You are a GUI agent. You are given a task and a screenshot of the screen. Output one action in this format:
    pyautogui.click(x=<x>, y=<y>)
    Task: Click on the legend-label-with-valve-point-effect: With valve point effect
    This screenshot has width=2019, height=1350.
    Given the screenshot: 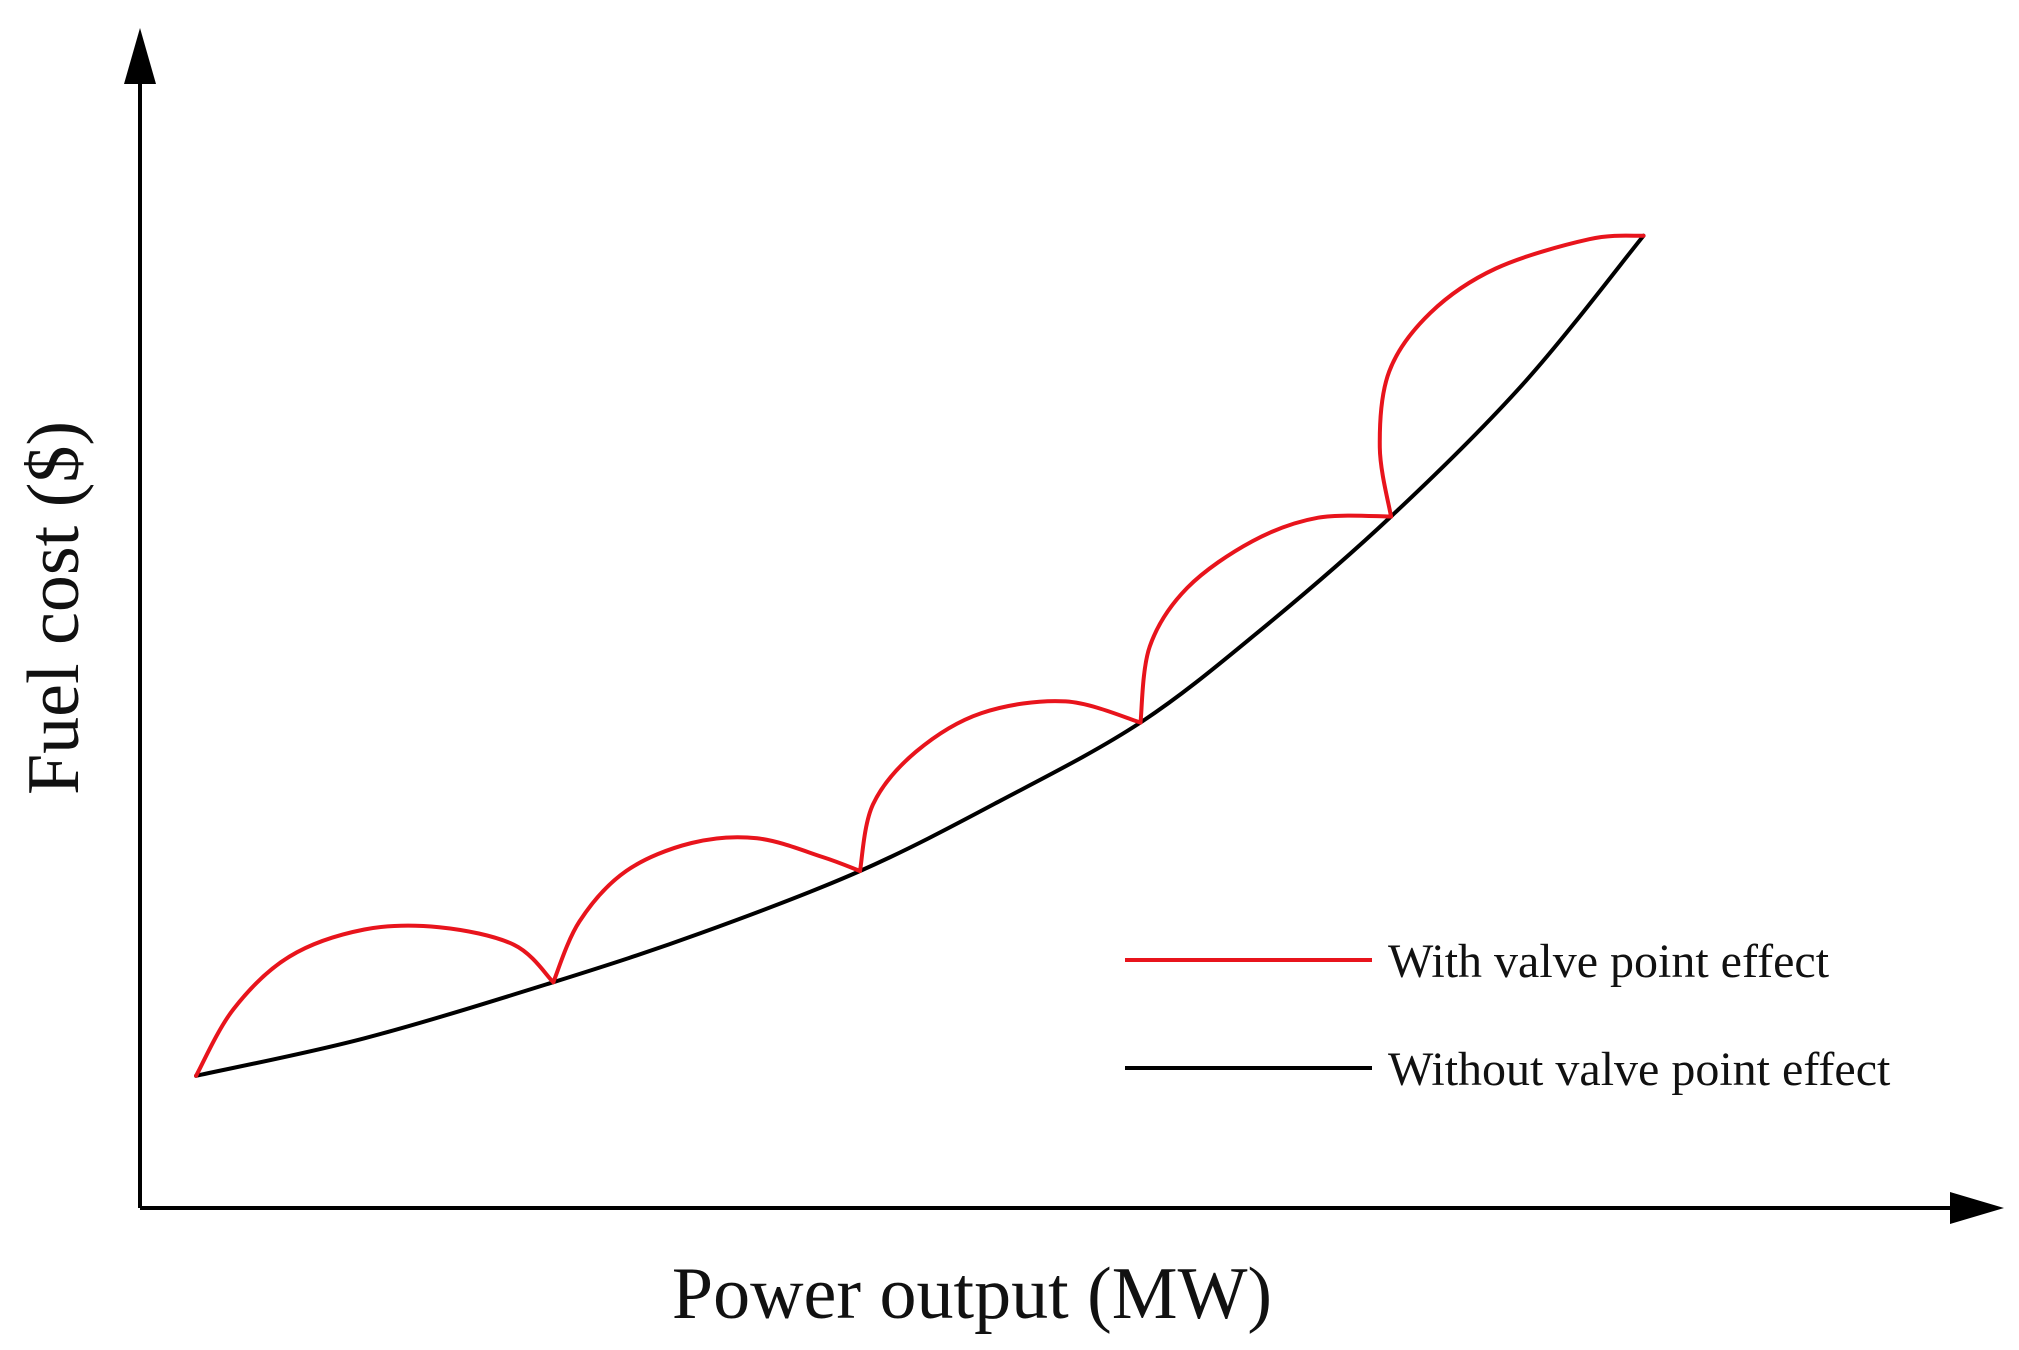 What is the action you would take?
    pyautogui.click(x=1609, y=961)
    